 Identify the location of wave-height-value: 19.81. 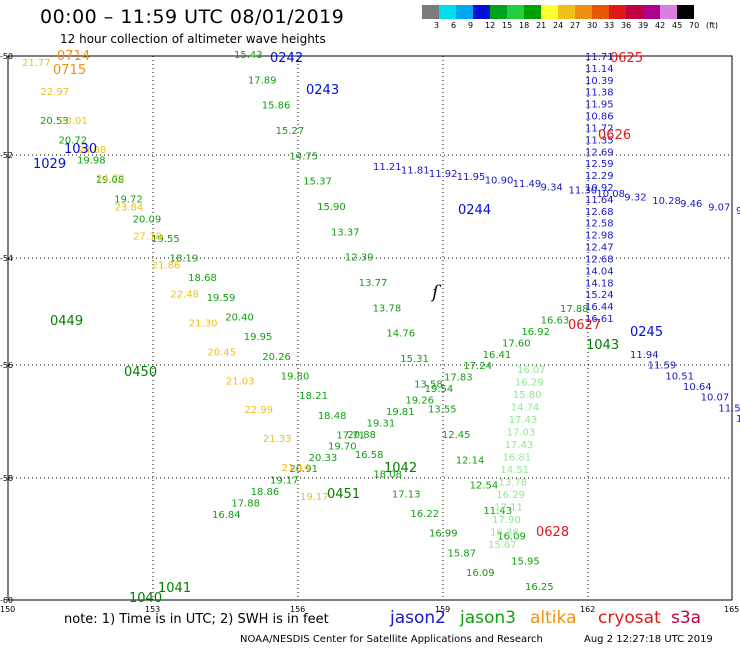
(400, 412).